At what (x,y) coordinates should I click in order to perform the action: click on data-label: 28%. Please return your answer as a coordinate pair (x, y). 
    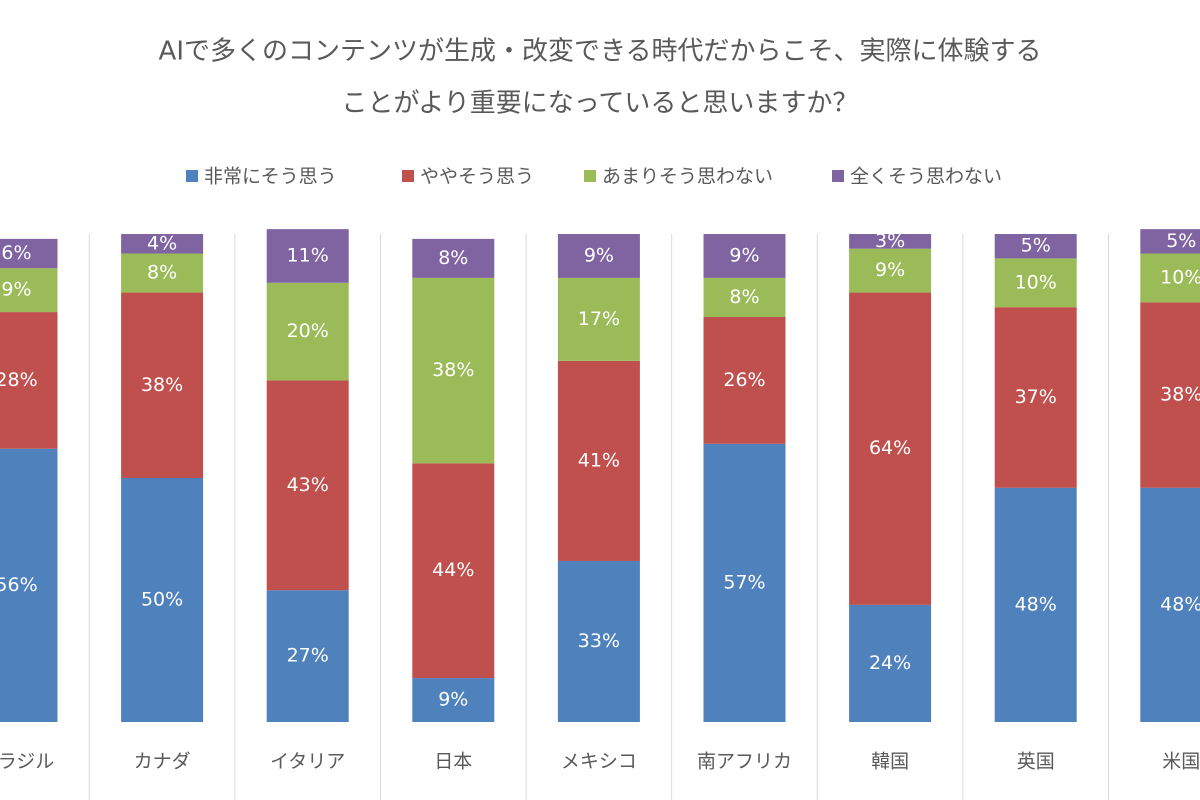
    Looking at the image, I should click on (19, 380).